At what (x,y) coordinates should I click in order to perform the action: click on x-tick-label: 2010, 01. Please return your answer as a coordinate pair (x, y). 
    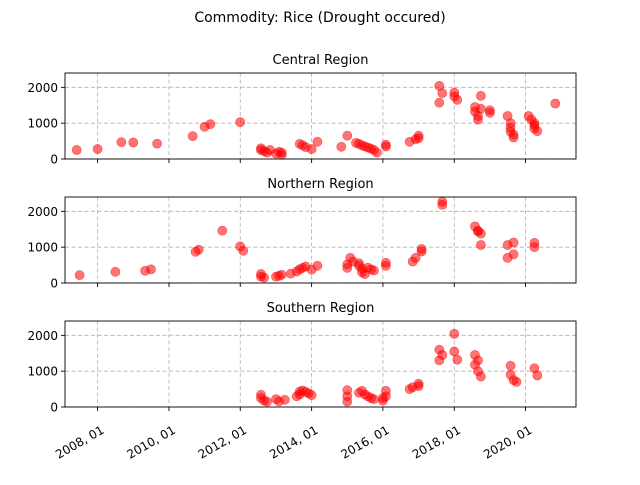
    Looking at the image, I should click on (151, 442).